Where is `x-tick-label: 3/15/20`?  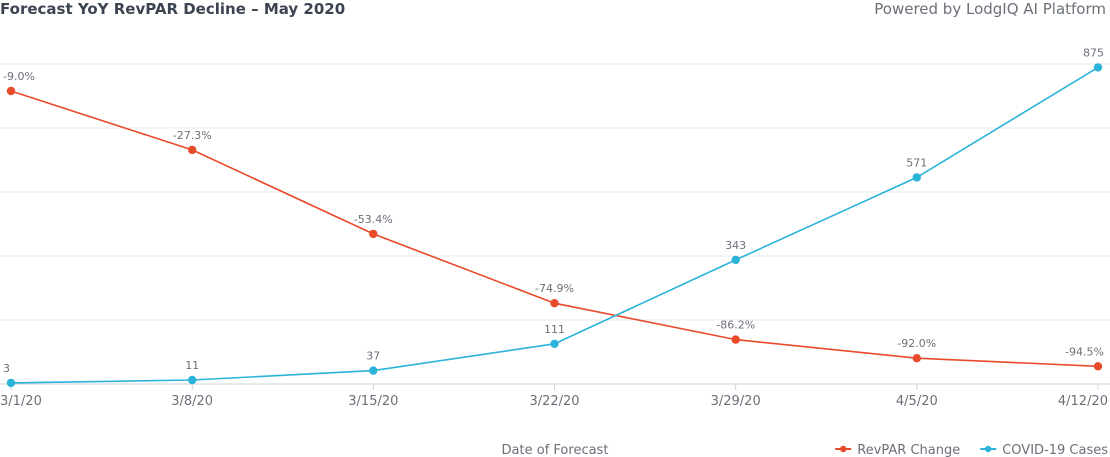
x-tick-label: 3/15/20 is located at coordinates (373, 401).